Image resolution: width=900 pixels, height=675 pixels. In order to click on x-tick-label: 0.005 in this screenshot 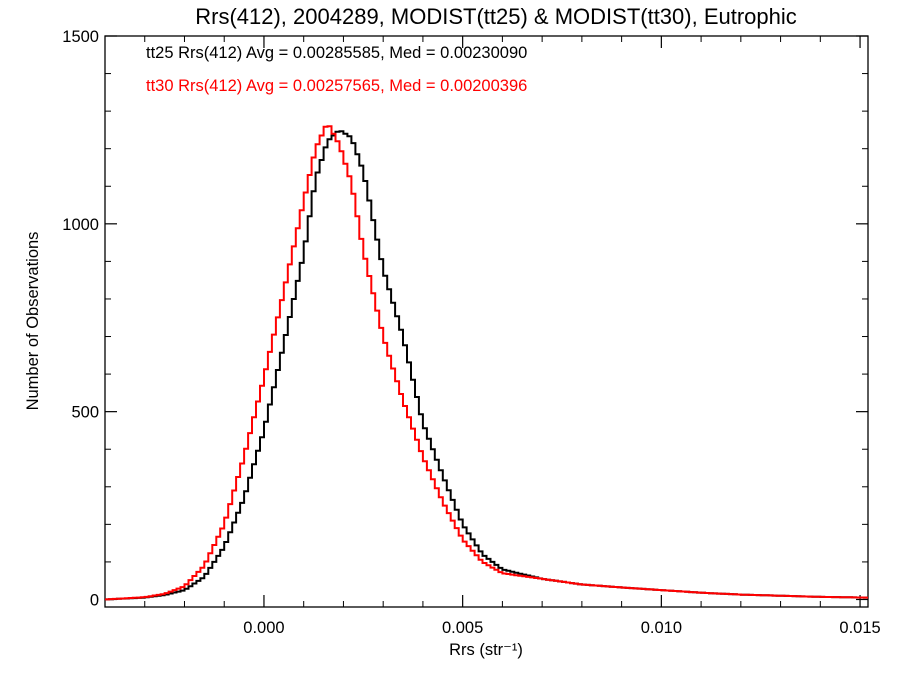, I will do `click(462, 628)`.